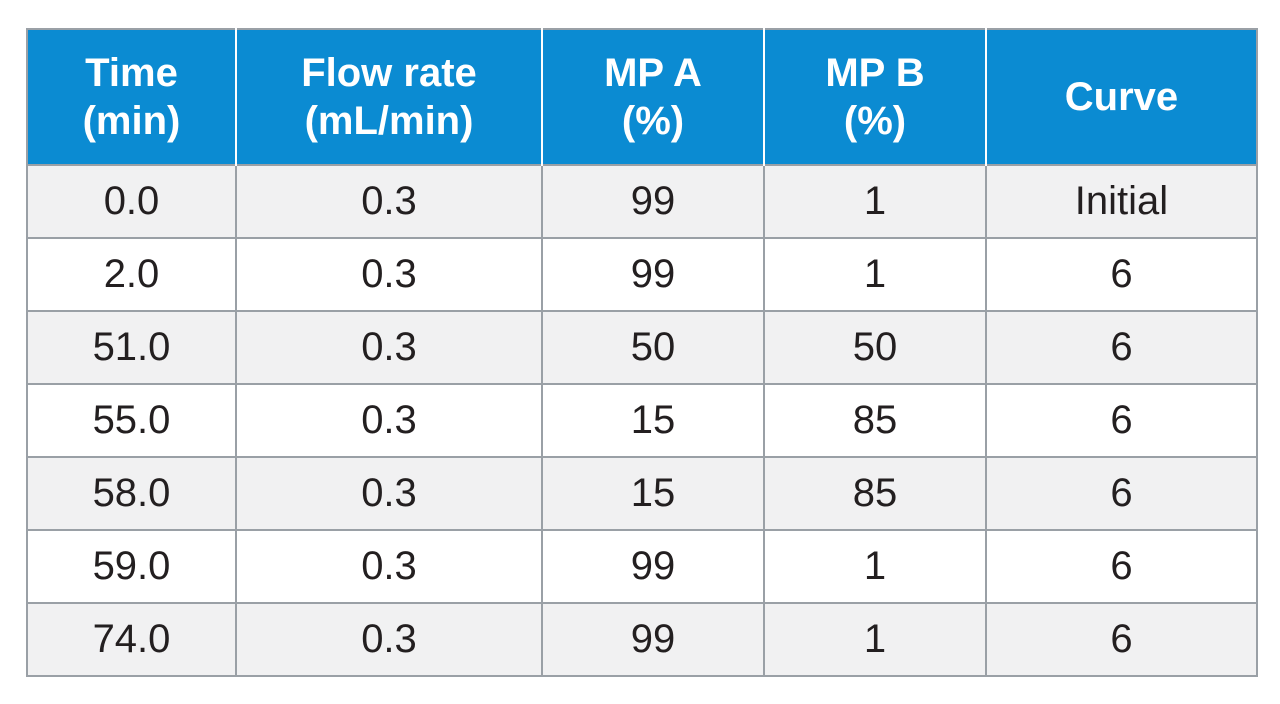  I want to click on cell-mp-a: 50, so click(653, 347).